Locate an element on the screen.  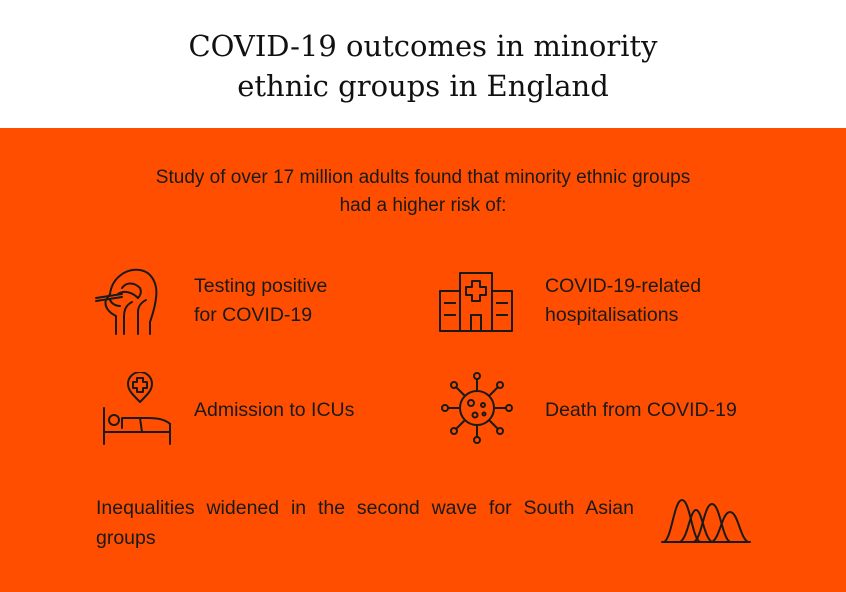
outcome-testing-line-2: for COVID-19 is located at coordinates (253, 315).